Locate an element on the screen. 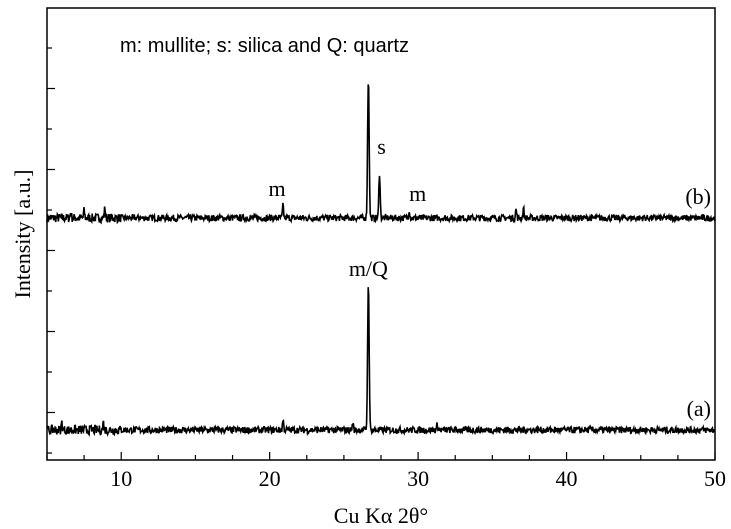 The height and width of the screenshot is (529, 731). series-label: (a) is located at coordinates (699, 408).